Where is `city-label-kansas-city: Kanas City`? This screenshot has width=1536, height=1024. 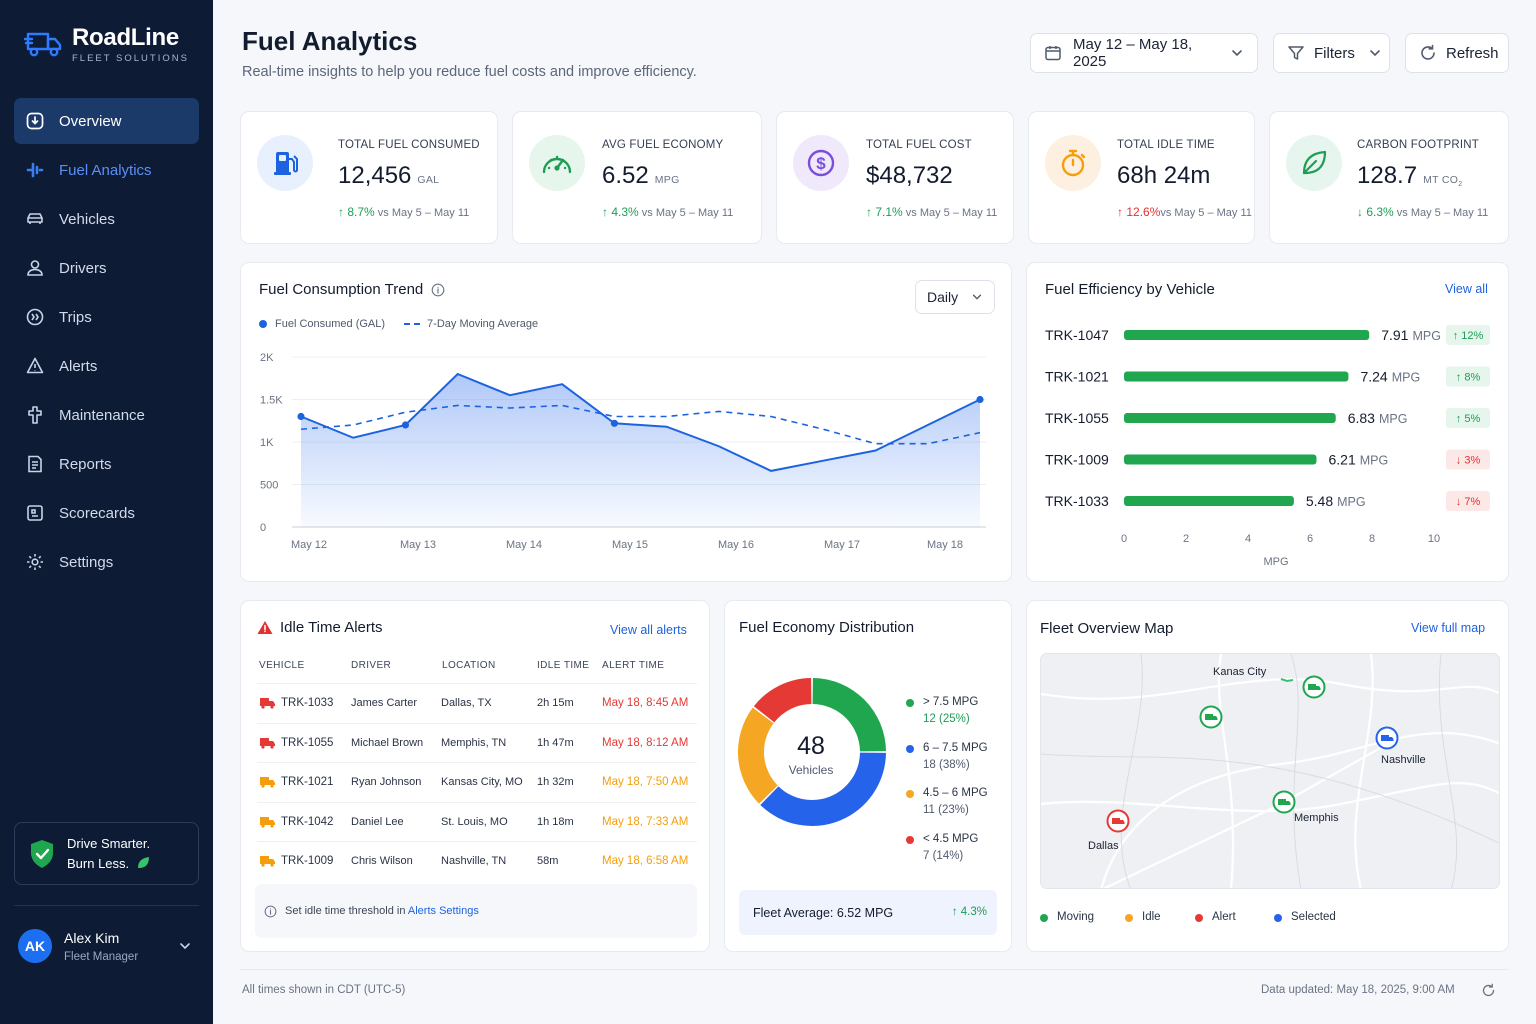 city-label-kansas-city: Kanas City is located at coordinates (1240, 672).